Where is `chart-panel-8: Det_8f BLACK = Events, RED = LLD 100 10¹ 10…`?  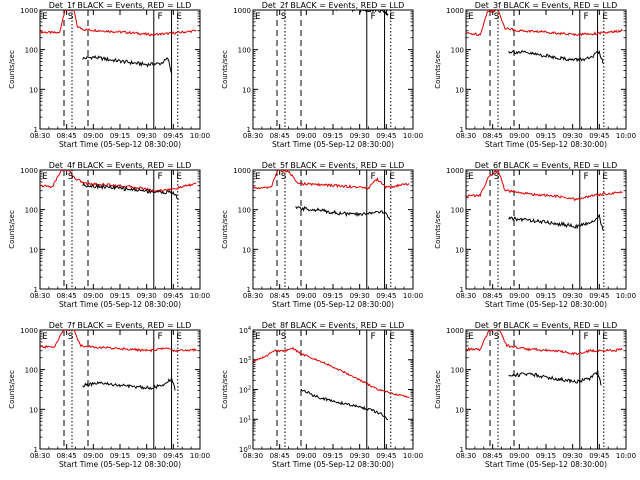
chart-panel-8: Det_8f BLACK = Events, RED = LLD 100 10¹ 10… is located at coordinates (322, 395).